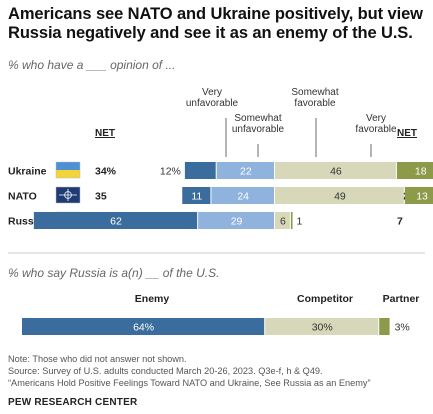  What do you see at coordinates (325, 299) in the screenshot?
I see `category-label: Competitor` at bounding box center [325, 299].